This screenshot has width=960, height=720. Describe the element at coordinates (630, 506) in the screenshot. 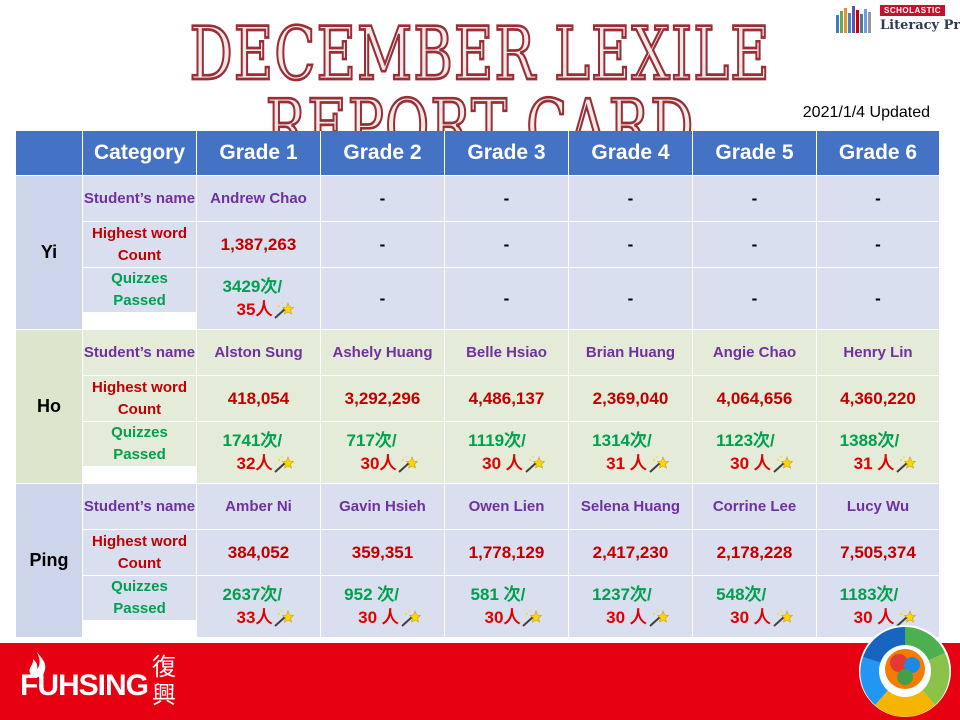

I see `student-name: Selena Huang` at that location.